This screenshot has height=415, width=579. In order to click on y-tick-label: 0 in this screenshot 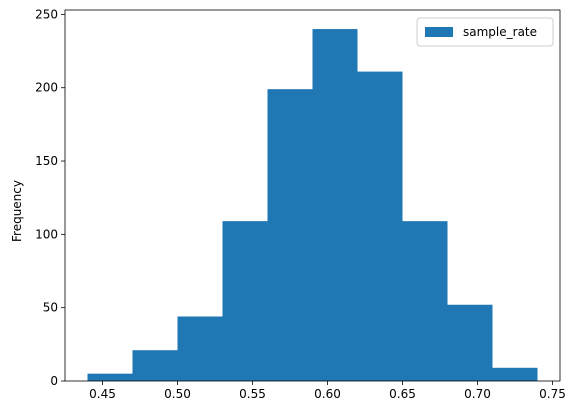, I will do `click(54, 381)`.